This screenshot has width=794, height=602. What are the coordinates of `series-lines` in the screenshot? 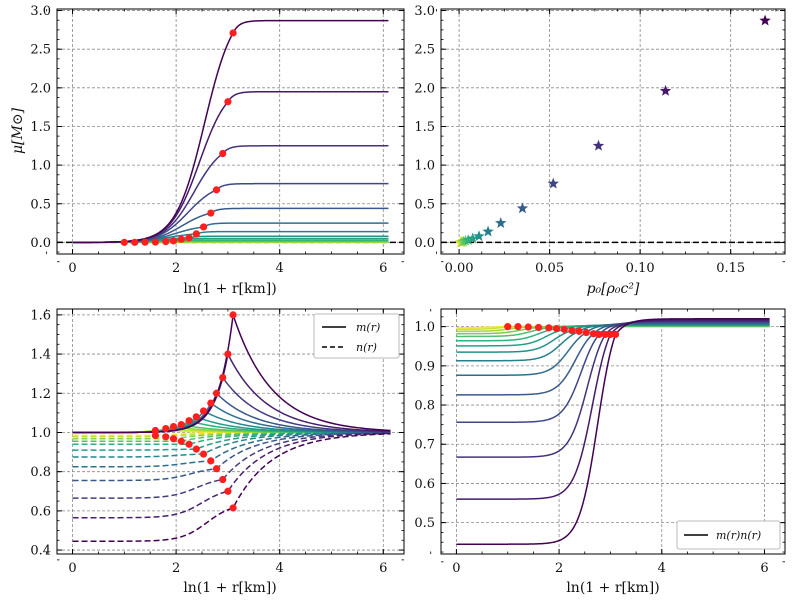 It's located at (230, 131).